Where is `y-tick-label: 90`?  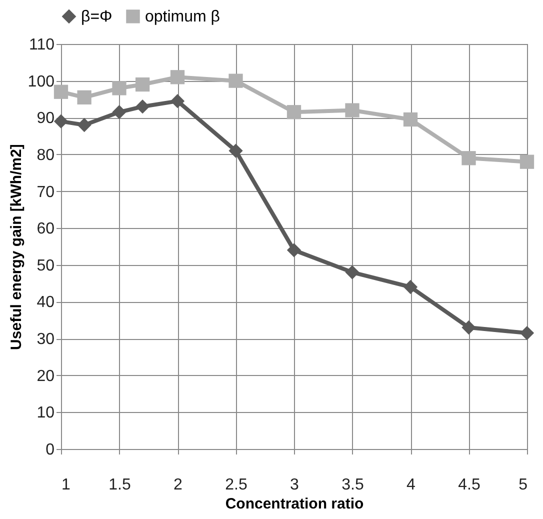
y-tick-label: 90 is located at coordinates (45, 119).